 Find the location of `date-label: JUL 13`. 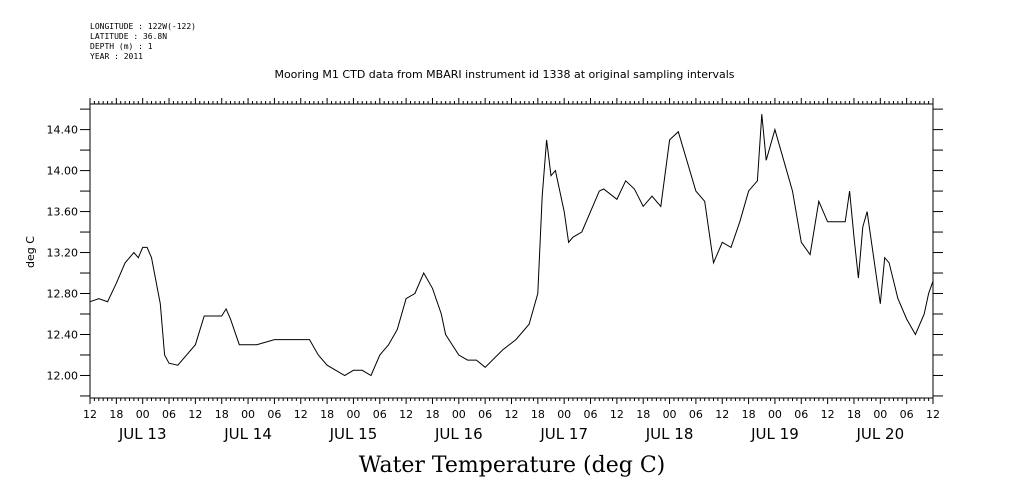

date-label: JUL 13 is located at coordinates (142, 434).